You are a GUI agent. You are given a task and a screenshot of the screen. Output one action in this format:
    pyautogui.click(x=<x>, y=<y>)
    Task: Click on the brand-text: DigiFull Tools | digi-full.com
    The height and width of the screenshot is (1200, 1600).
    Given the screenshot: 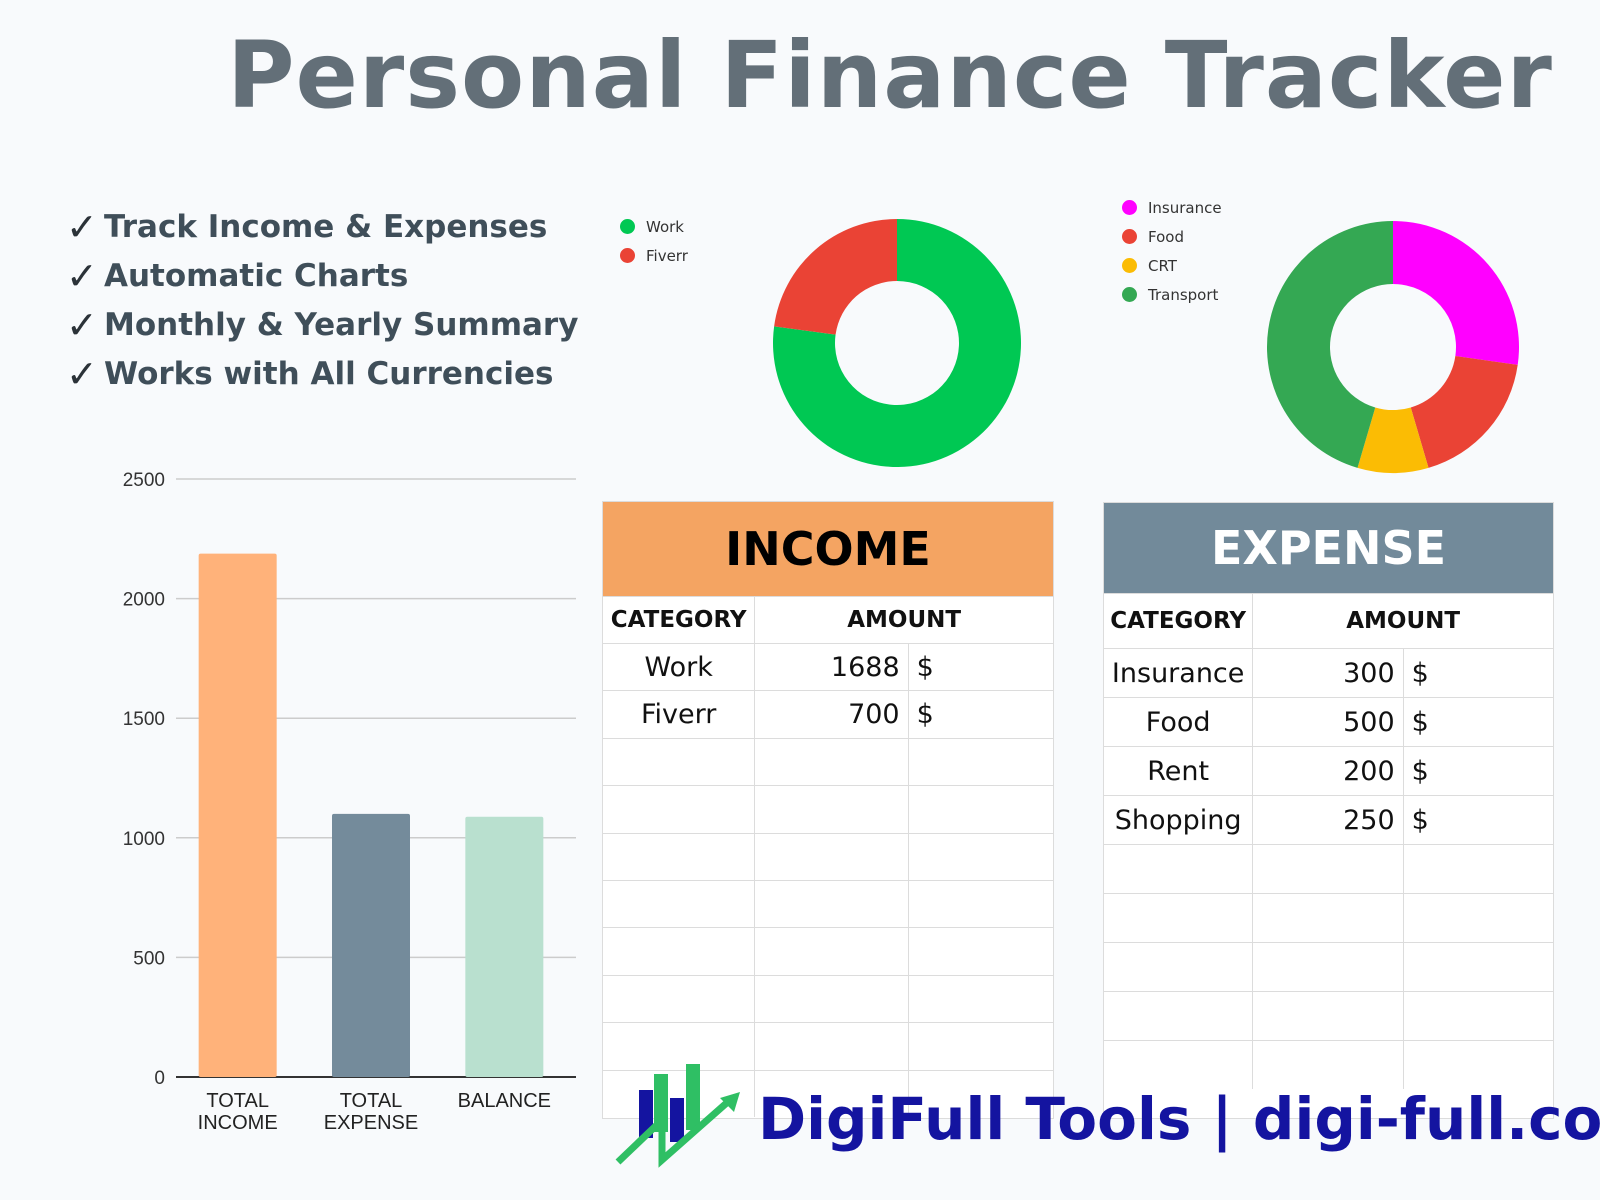 What is the action you would take?
    pyautogui.click(x=1179, y=1119)
    